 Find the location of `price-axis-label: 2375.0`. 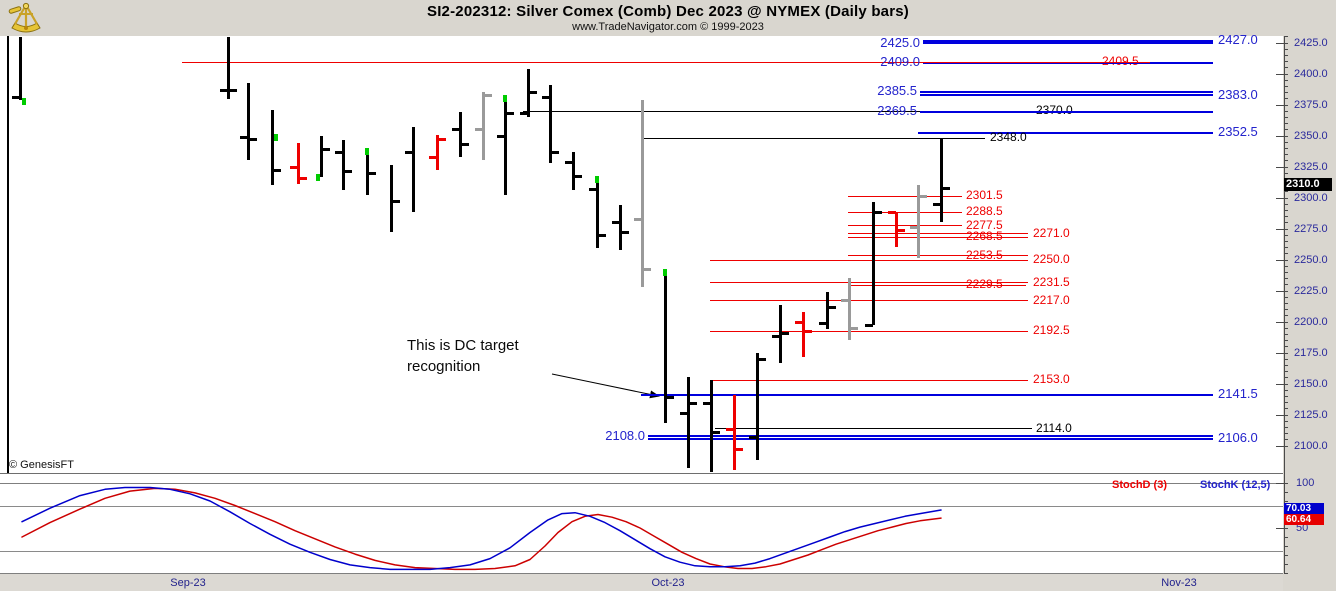

price-axis-label: 2375.0 is located at coordinates (1311, 105).